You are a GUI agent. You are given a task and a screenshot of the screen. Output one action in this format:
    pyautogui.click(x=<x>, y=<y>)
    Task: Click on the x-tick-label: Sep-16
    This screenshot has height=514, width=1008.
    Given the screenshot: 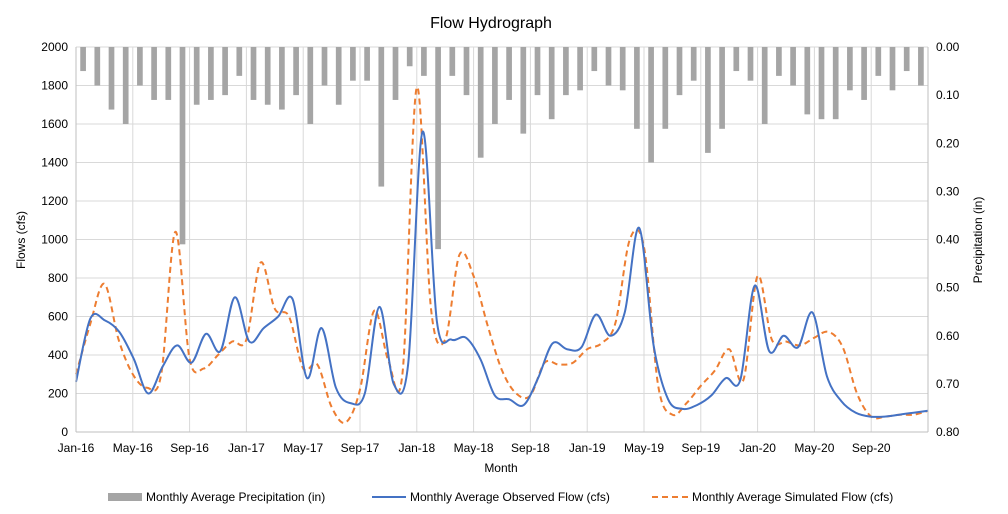 What is the action you would take?
    pyautogui.click(x=189, y=448)
    